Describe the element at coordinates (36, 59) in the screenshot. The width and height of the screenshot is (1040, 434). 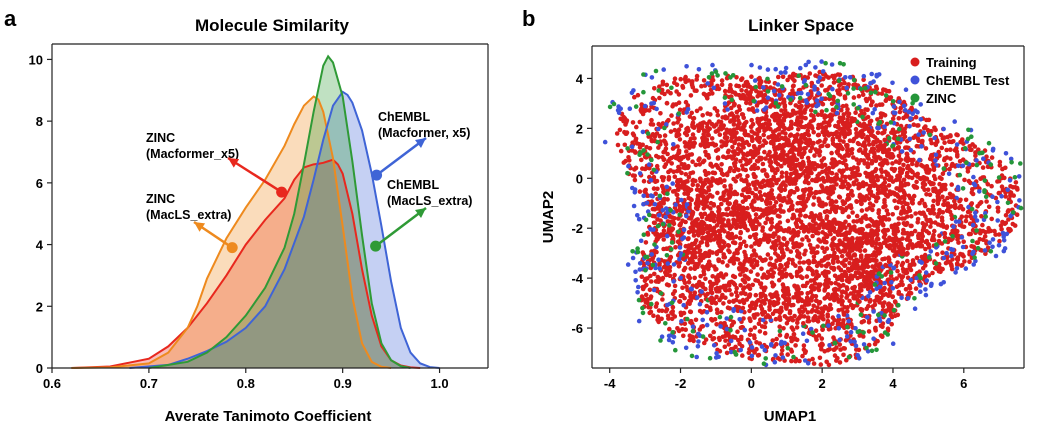
I see `y-tick-label: 10` at that location.